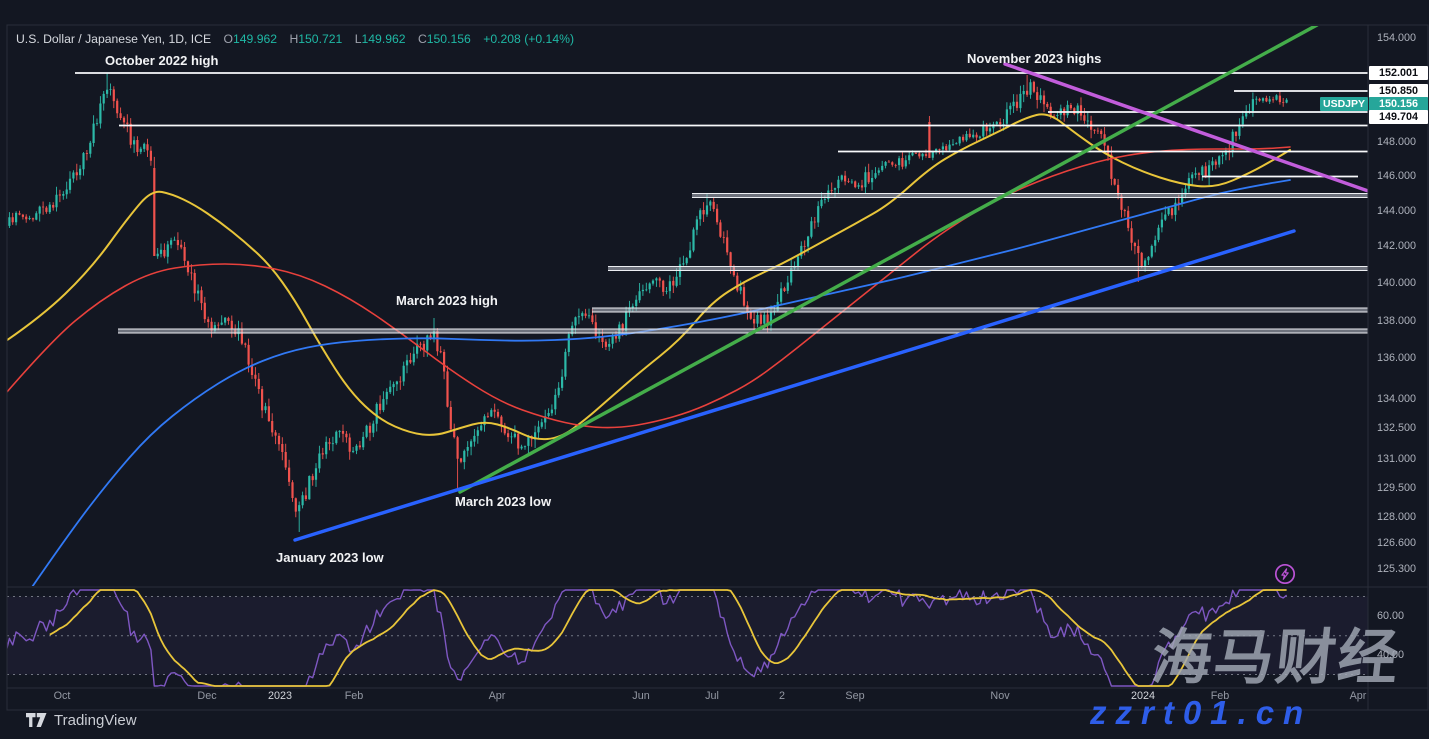 The height and width of the screenshot is (739, 1429). What do you see at coordinates (1143, 696) in the screenshot?
I see `time-tick: 2024` at bounding box center [1143, 696].